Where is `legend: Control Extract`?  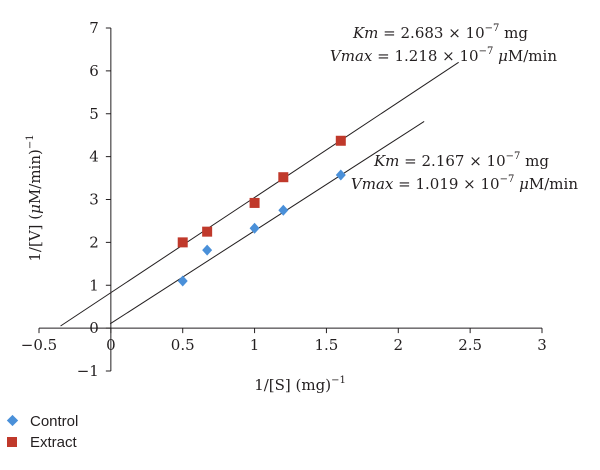 legend: Control Extract is located at coordinates (42, 432).